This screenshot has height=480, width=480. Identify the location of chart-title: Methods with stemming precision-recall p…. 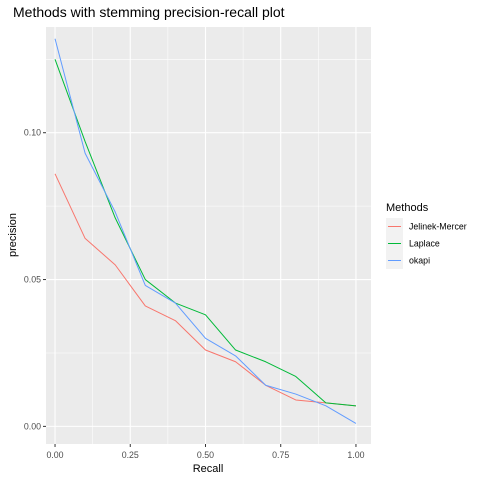
(149, 12).